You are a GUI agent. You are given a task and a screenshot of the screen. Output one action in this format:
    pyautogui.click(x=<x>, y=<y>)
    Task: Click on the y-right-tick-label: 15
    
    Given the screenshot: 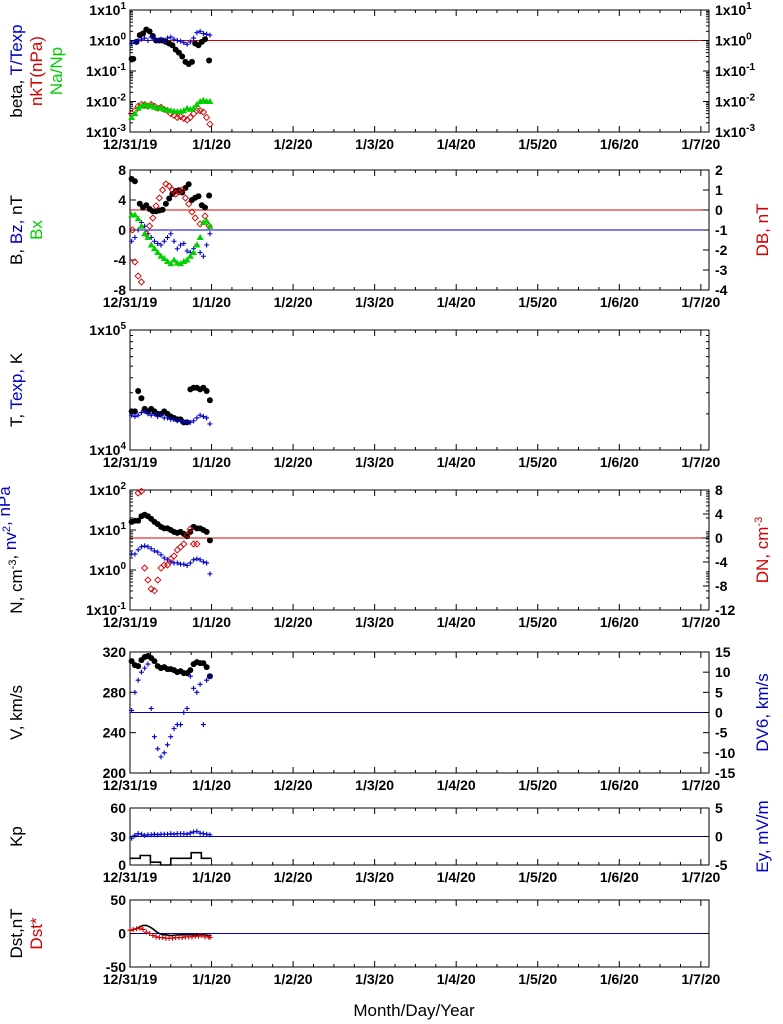 What is the action you would take?
    pyautogui.click(x=723, y=652)
    